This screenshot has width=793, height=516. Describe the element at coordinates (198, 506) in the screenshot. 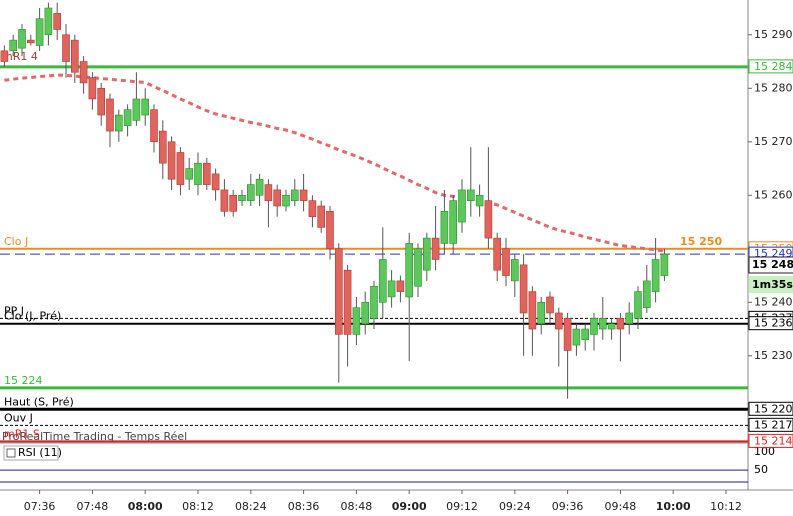

I see `x-tick-label: 08:12` at that location.